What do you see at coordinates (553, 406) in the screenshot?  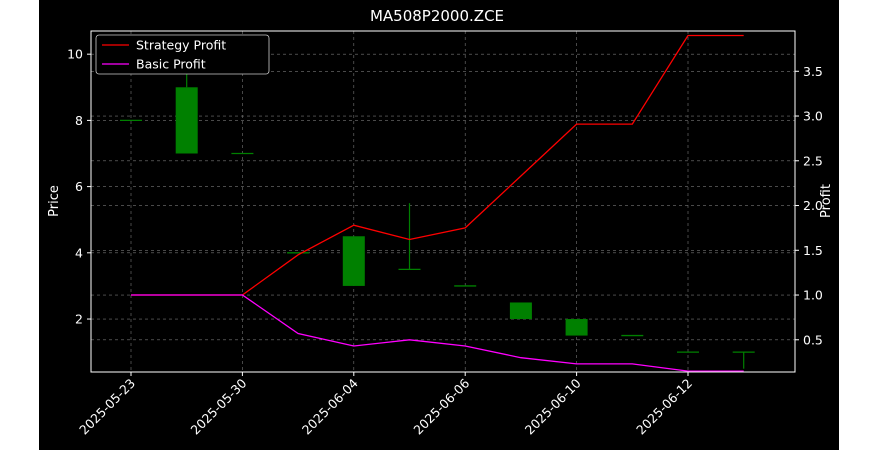 I see `x-tick-label: 2025-06-10` at bounding box center [553, 406].